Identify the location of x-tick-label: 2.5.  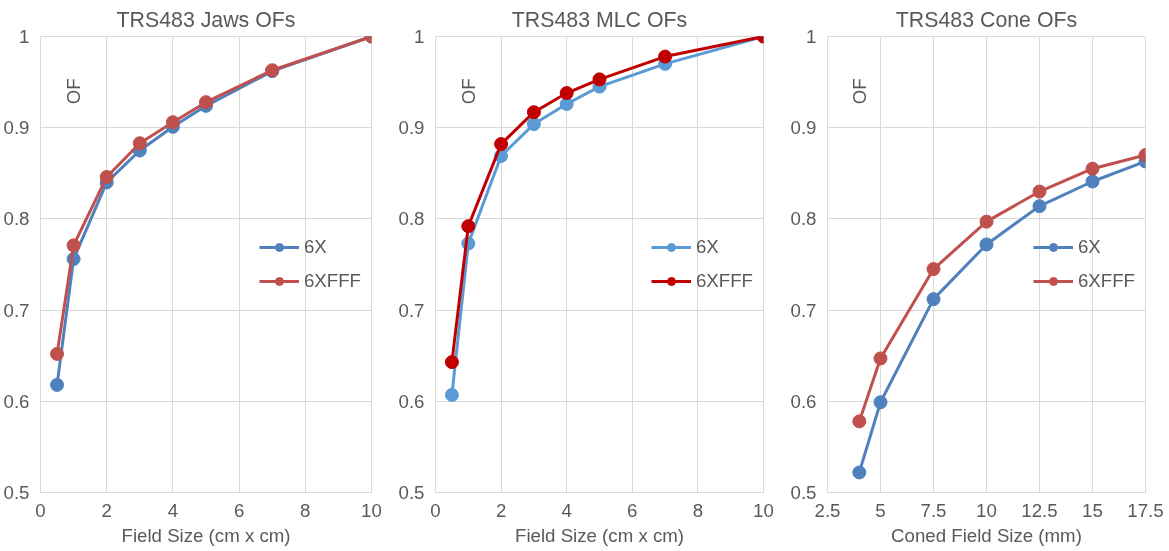
(827, 510).